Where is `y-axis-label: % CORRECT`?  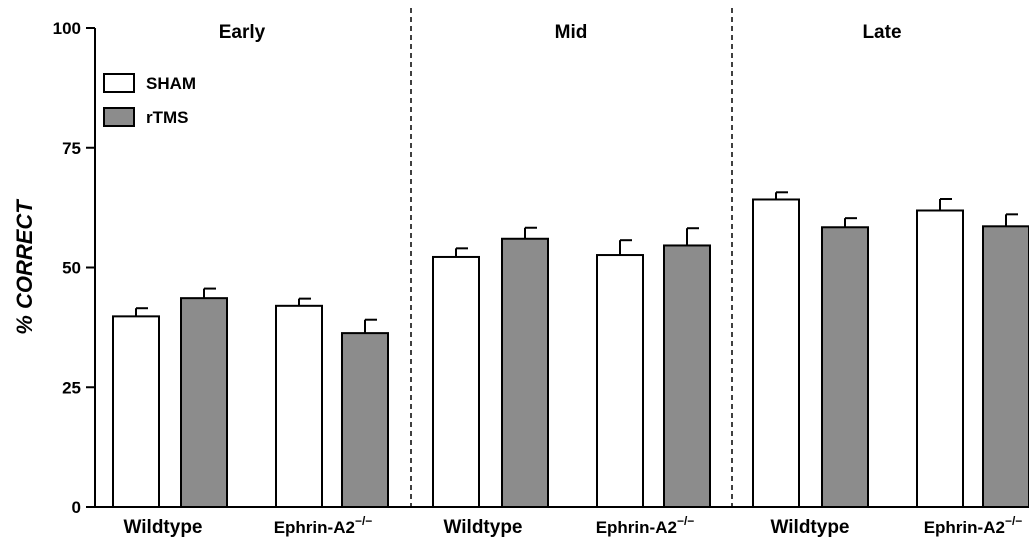
y-axis-label: % CORRECT is located at coordinates (24, 267).